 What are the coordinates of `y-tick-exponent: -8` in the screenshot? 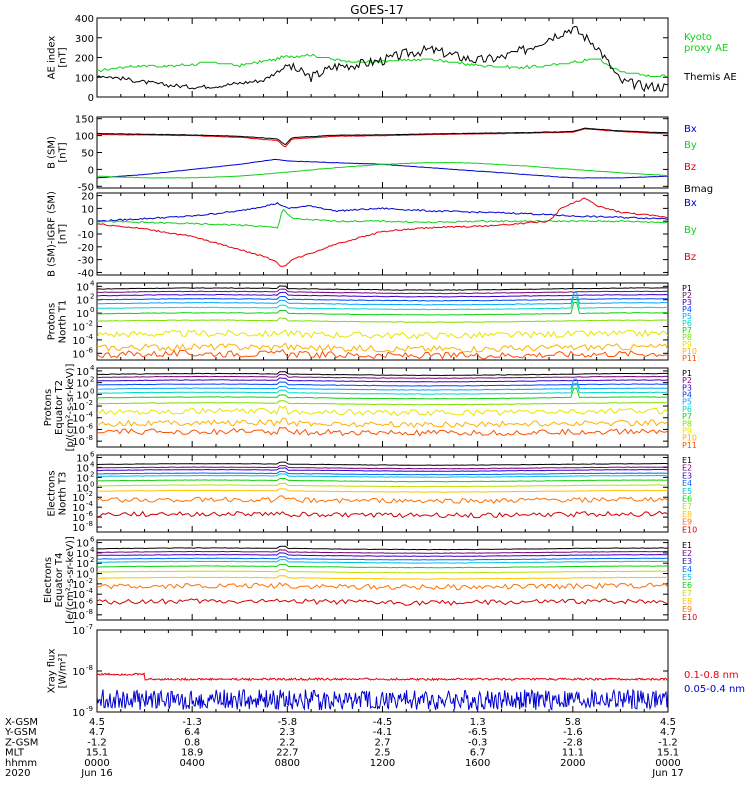 It's located at (89, 612).